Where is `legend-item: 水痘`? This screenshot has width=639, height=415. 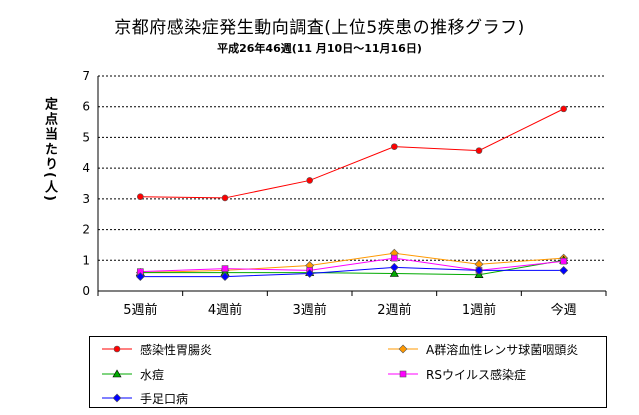 legend-item: 水痘 is located at coordinates (132, 374).